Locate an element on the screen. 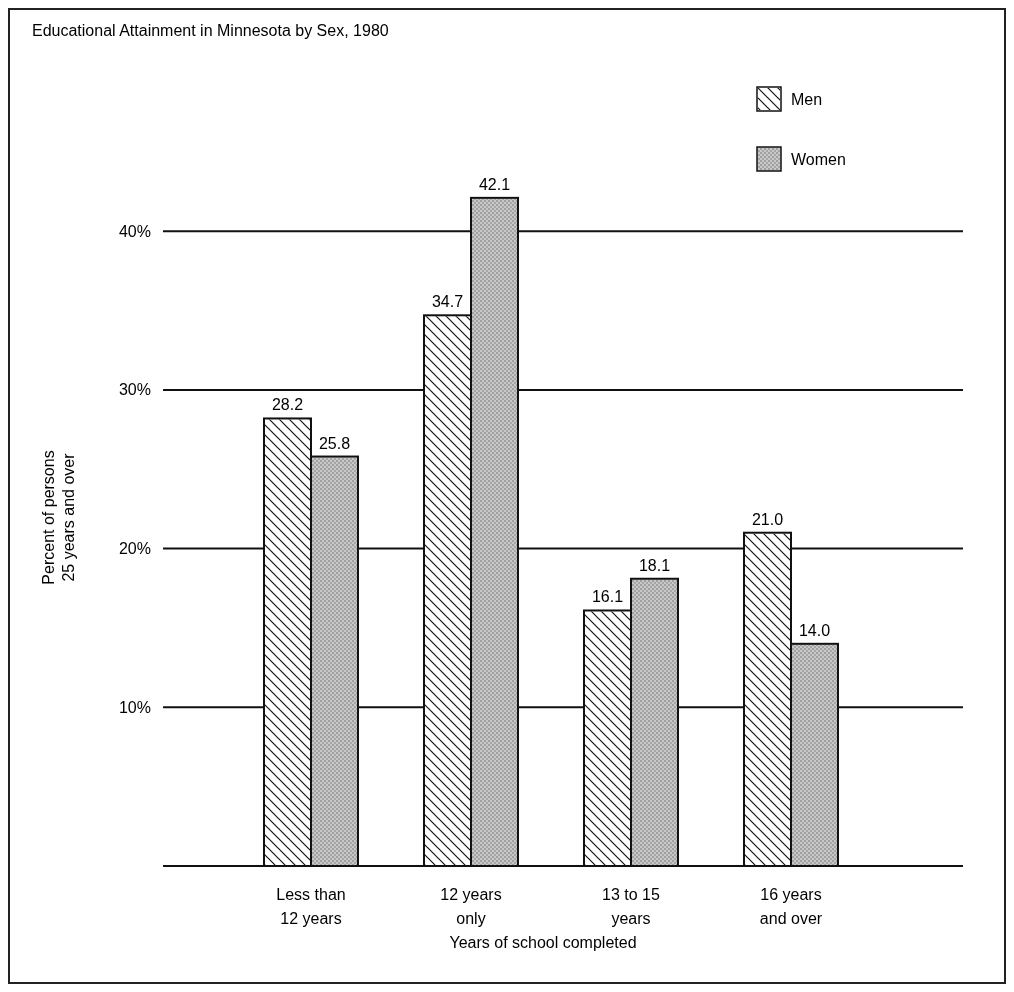 The image size is (1014, 992). y-tick-label: 30% is located at coordinates (134, 390).